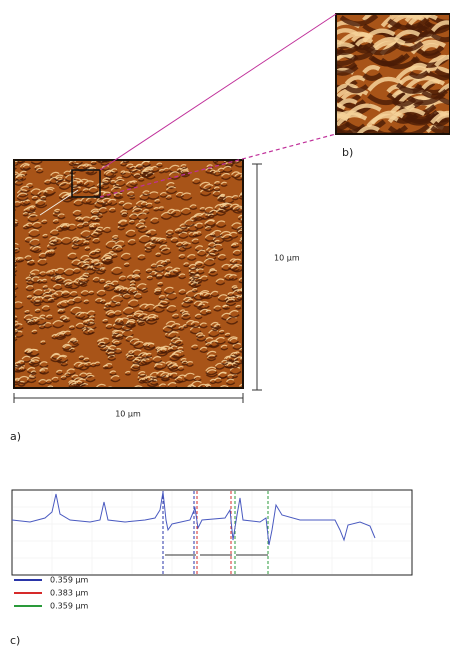  What do you see at coordinates (212, 532) in the screenshot?
I see `profile-grid` at bounding box center [212, 532].